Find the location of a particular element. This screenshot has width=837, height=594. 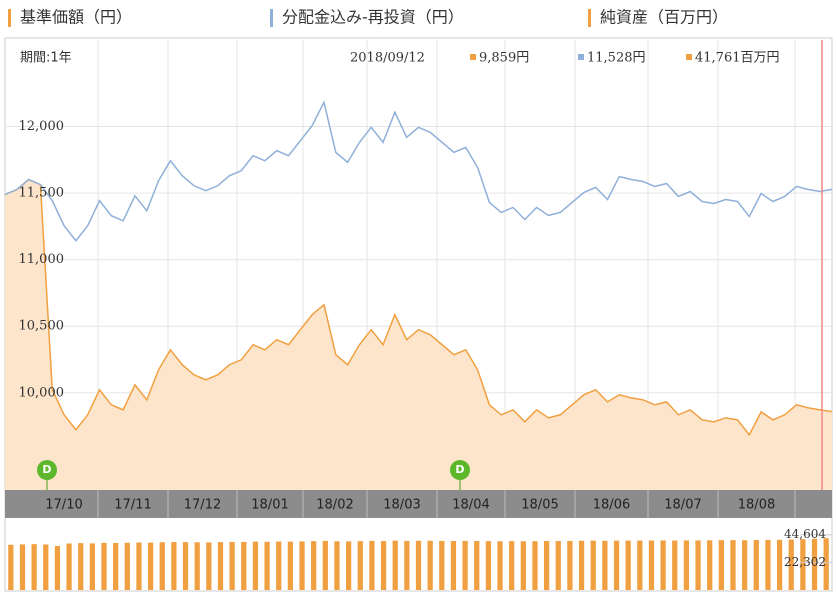

x-tick-label: 18/06 is located at coordinates (611, 505).